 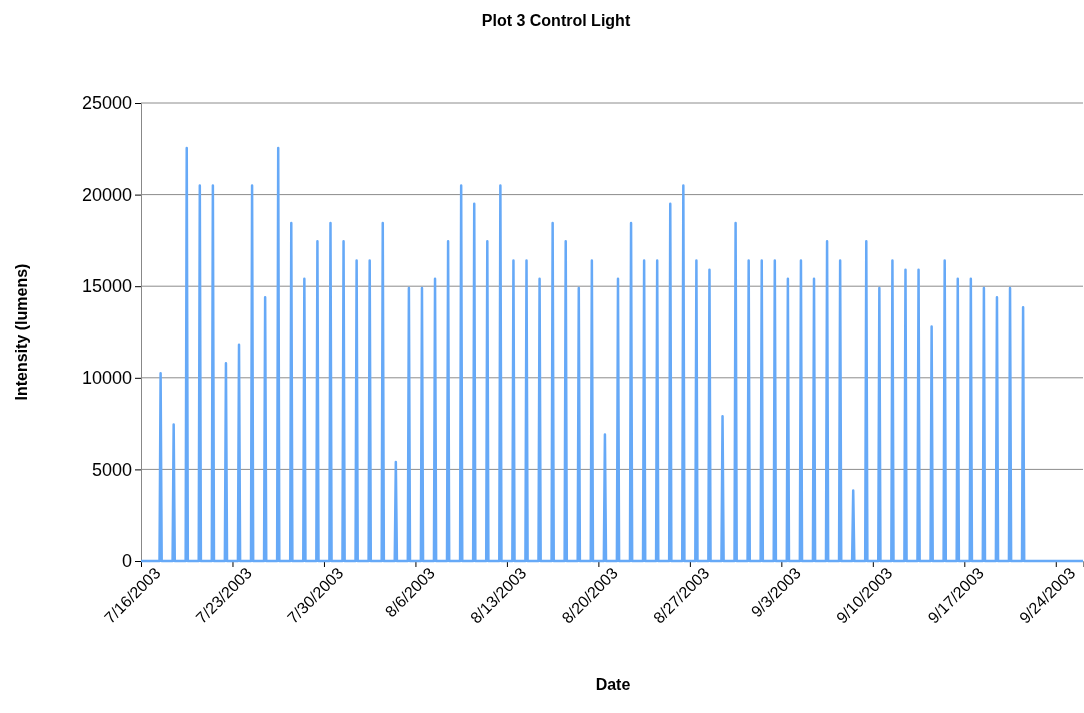 What do you see at coordinates (21, 332) in the screenshot?
I see `y-axis-title: Intensity (lumens)` at bounding box center [21, 332].